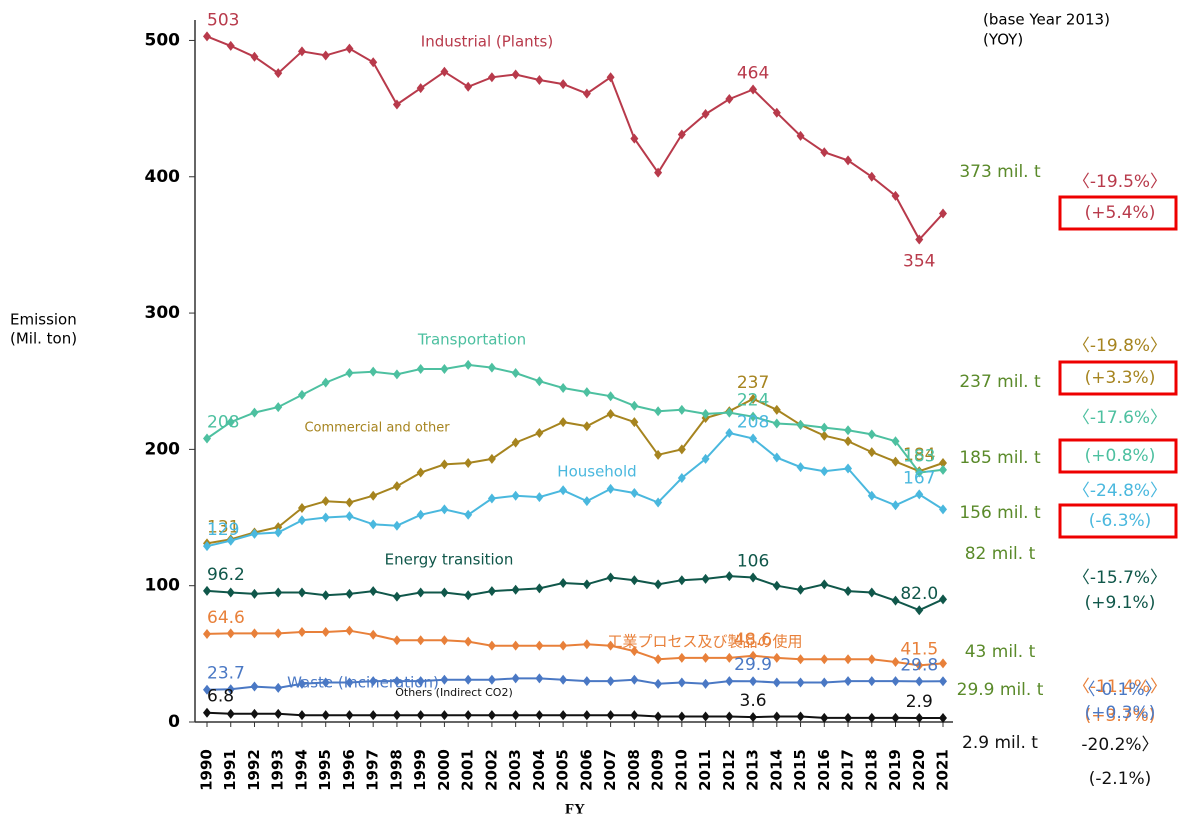 The image size is (1197, 821). What do you see at coordinates (753, 383) in the screenshot?
I see `data-label: 237` at bounding box center [753, 383].